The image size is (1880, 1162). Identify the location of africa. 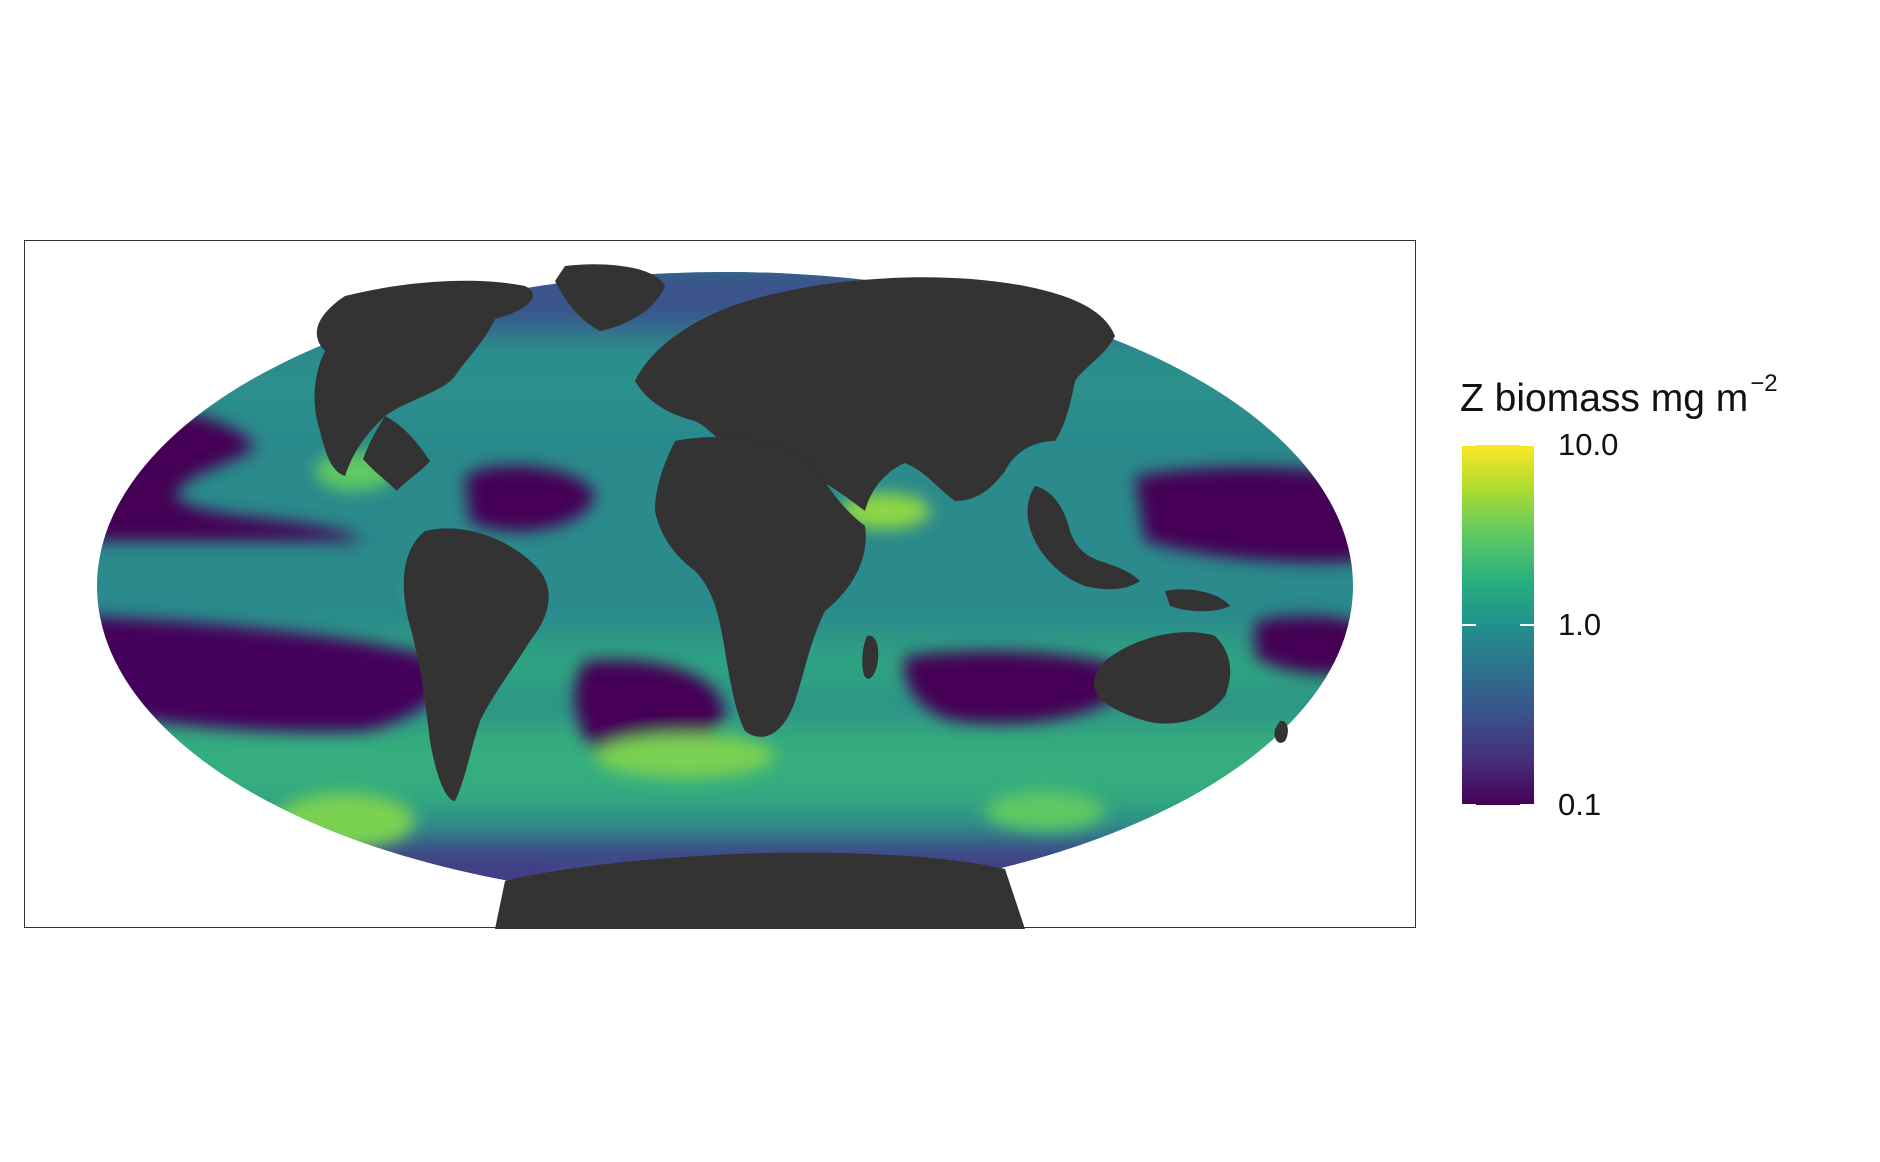
(760, 587).